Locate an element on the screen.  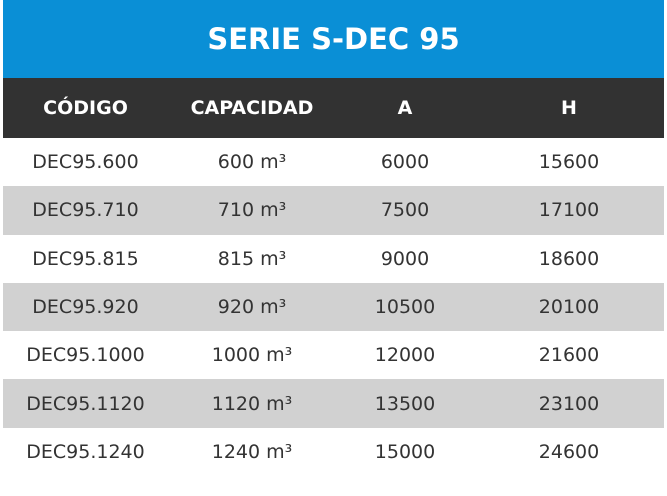
table-cell: 23100 is located at coordinates (569, 403).